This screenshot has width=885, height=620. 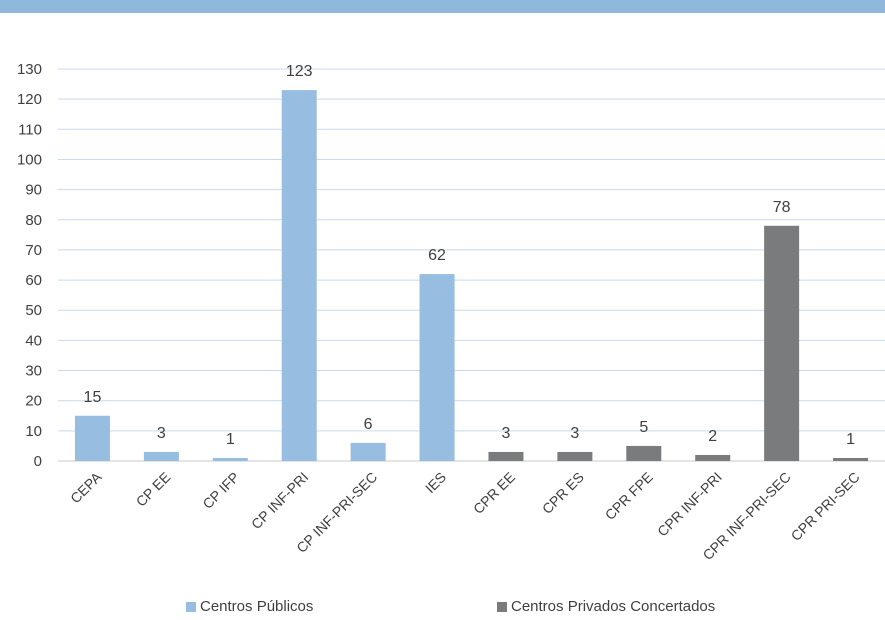 I want to click on category-label: CP IFP, so click(x=220, y=490).